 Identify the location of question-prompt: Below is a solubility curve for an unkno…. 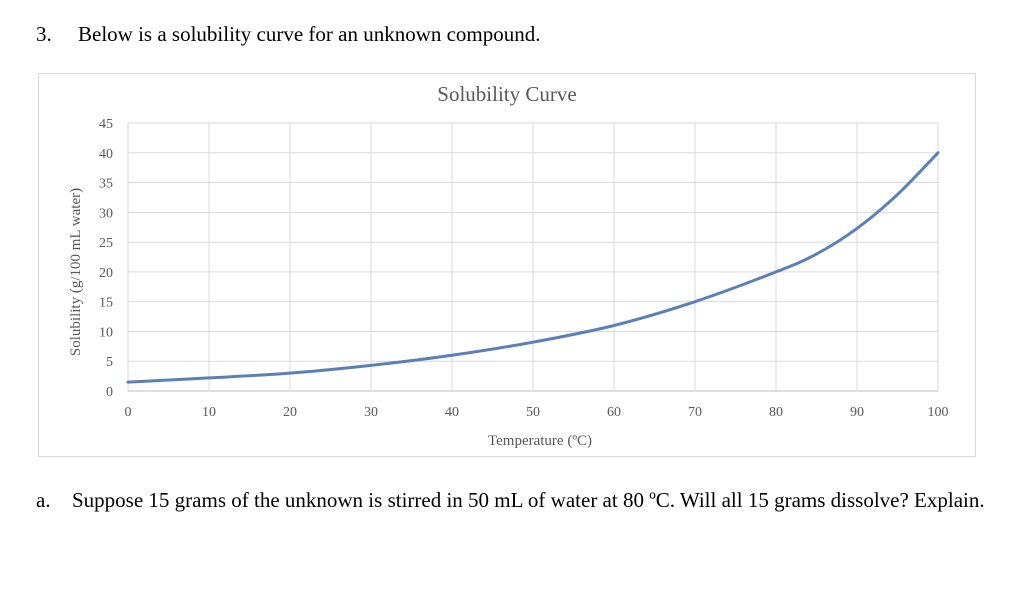
(309, 34).